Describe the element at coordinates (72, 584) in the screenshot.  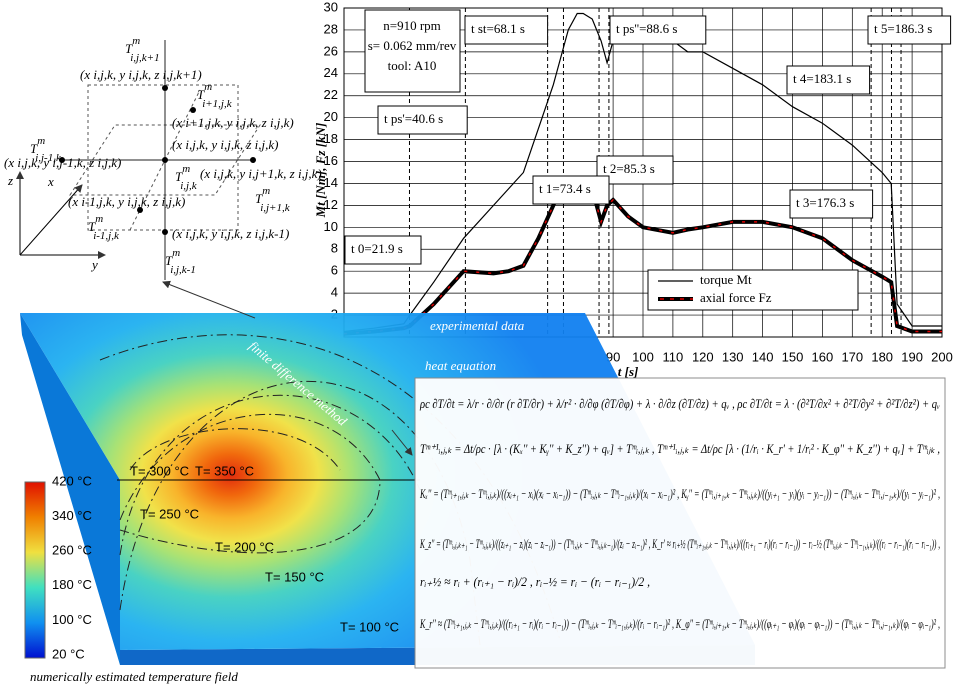
I see `colorbar-label: 180 °C` at that location.